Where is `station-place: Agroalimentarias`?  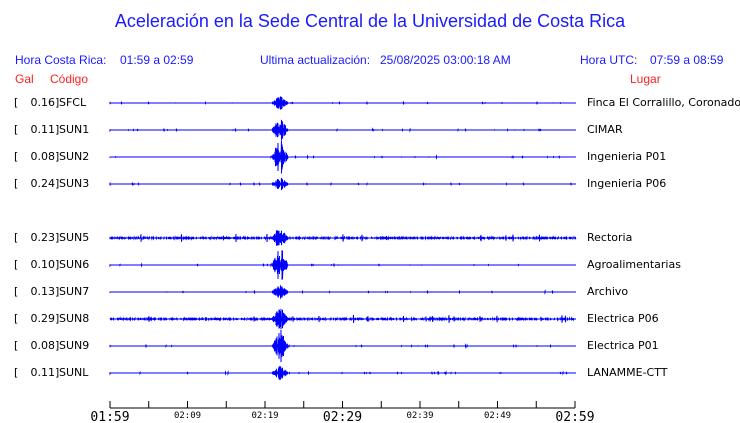
station-place: Agroalimentarias is located at coordinates (634, 264).